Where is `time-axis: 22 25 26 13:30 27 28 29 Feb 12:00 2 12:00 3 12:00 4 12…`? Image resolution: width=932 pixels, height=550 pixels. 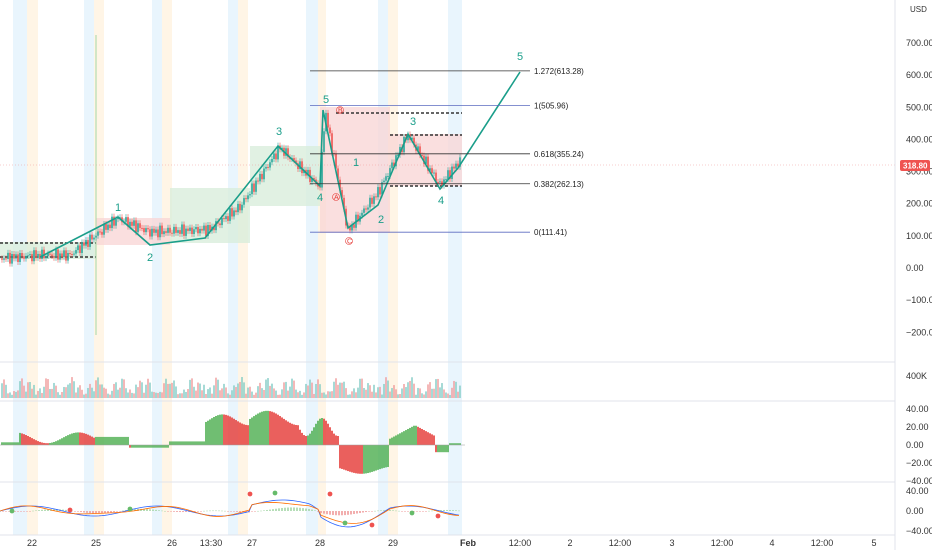
time-axis: 22 25 26 13:30 27 28 29 Feb 12:00 2 12:00 3 12:00 4 12… is located at coordinates (452, 543).